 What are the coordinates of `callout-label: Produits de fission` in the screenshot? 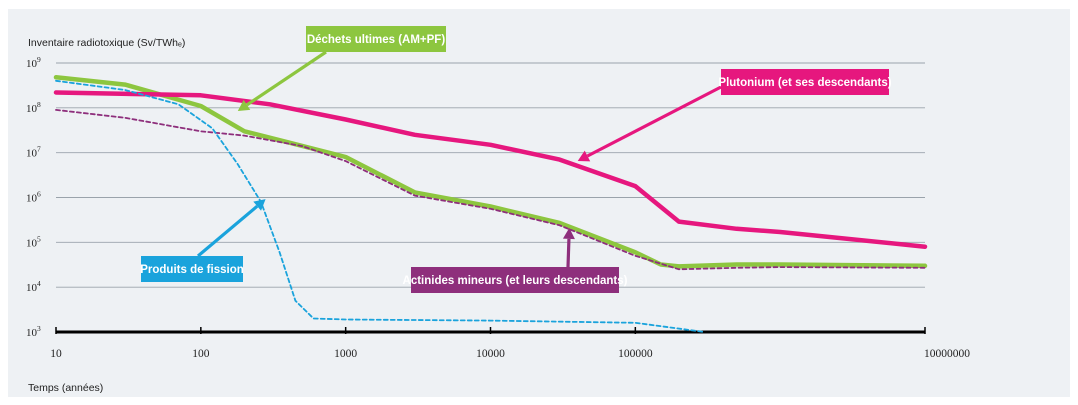 It's located at (192, 270).